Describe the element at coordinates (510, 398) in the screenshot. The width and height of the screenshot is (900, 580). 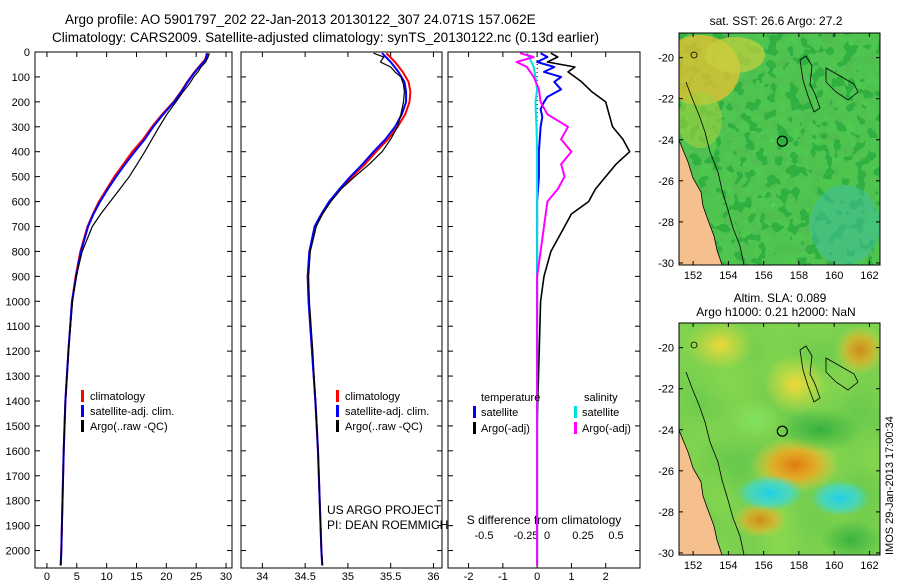
I see `diff-legend-title-temperature: temperature` at that location.